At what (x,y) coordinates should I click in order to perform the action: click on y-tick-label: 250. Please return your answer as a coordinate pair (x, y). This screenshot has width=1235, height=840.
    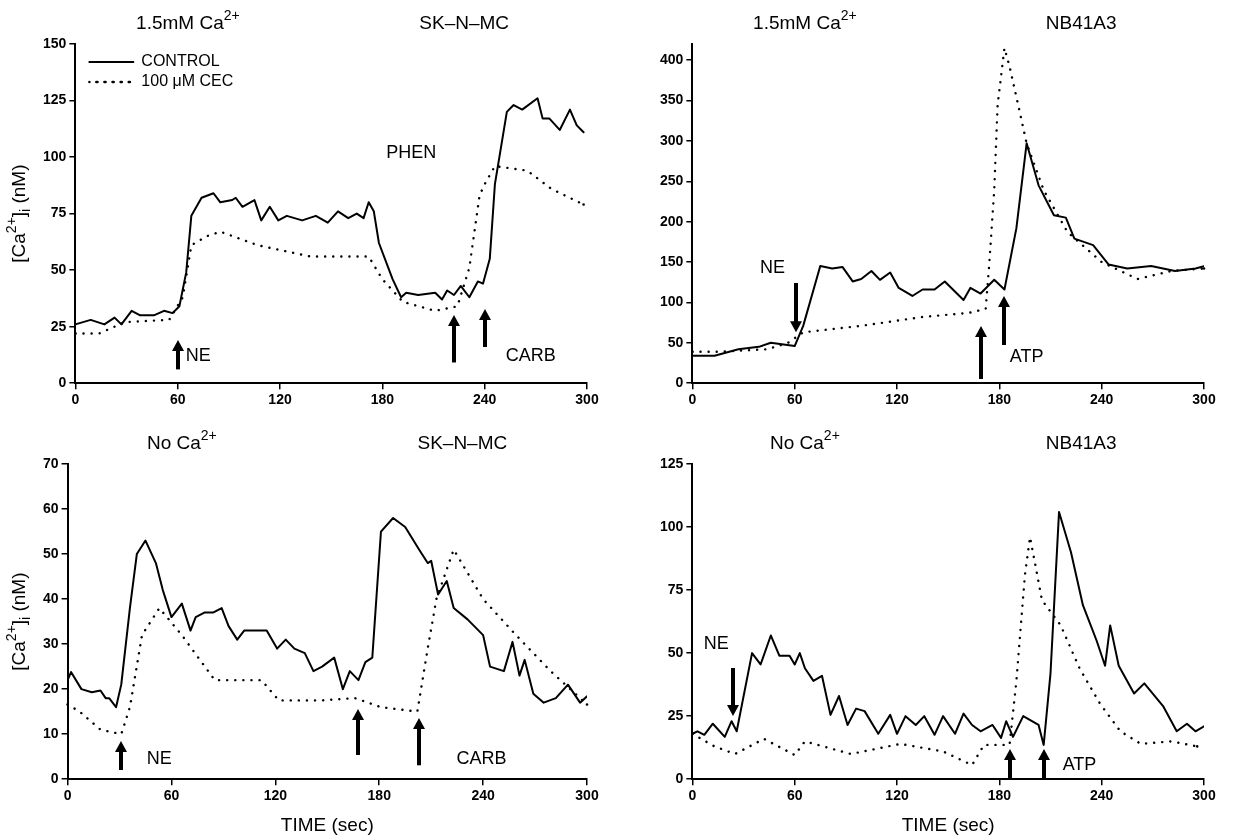
    Looking at the image, I should click on (672, 180).